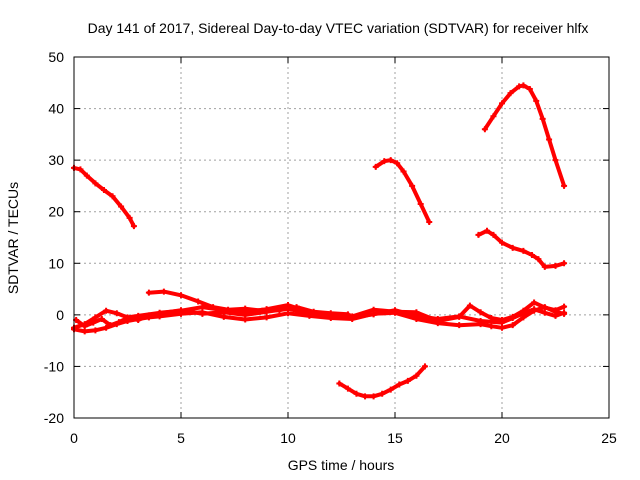 The height and width of the screenshot is (480, 640). Describe the element at coordinates (54, 366) in the screenshot. I see `y-tick-label: -10` at that location.